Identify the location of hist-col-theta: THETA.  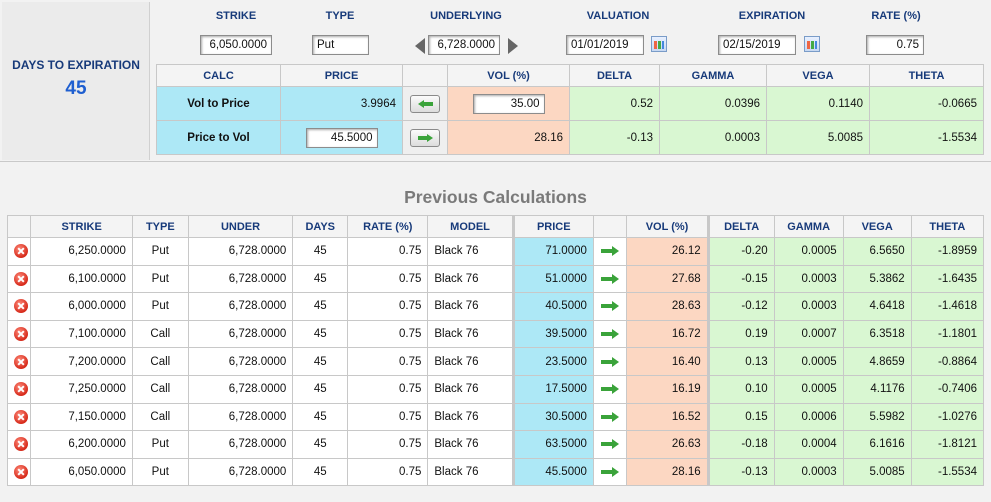
(947, 226).